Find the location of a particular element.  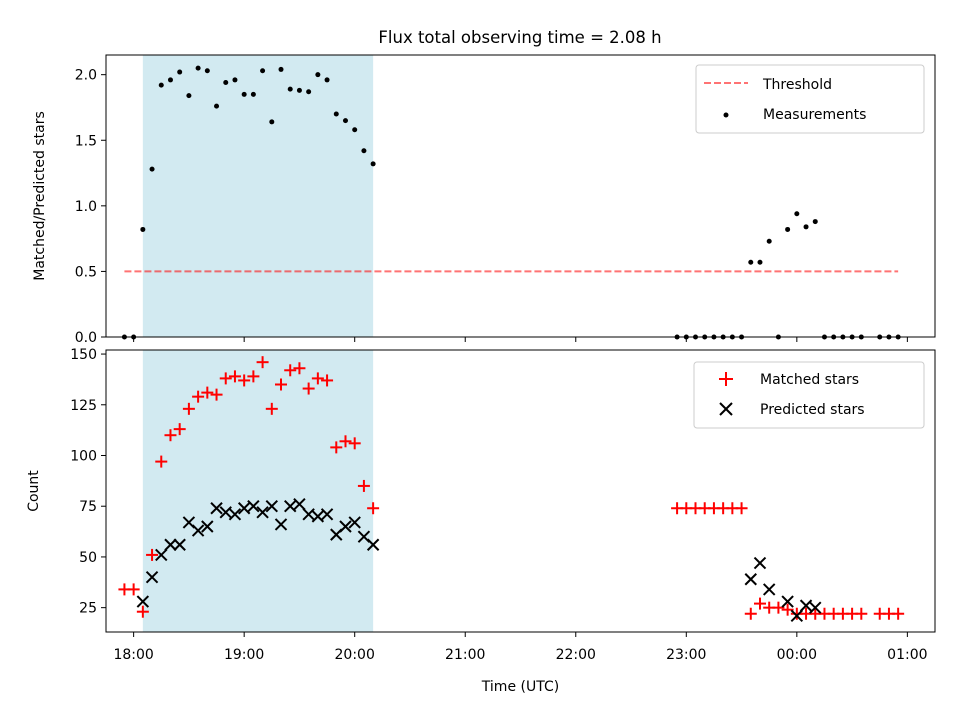

y-tick-label: 0.0 is located at coordinates (86, 338).